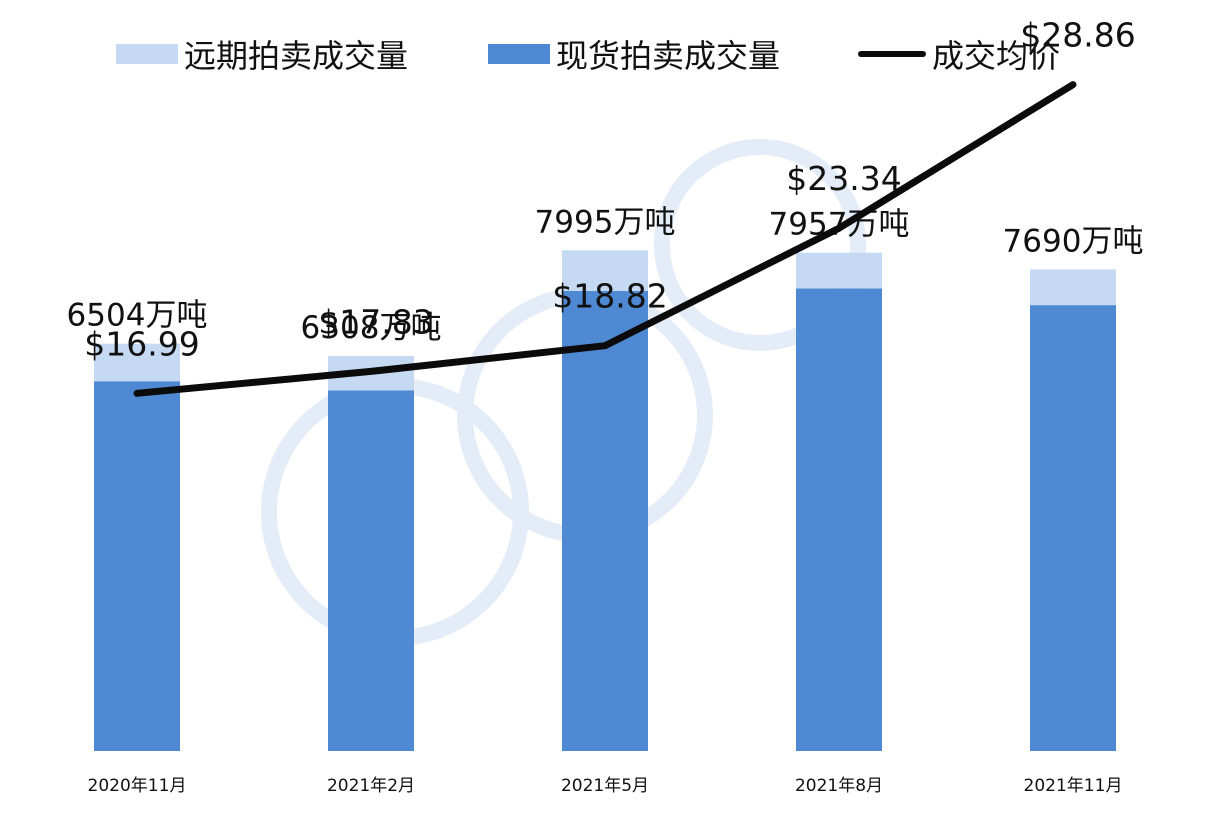 This screenshot has height=824, width=1210. Describe the element at coordinates (1077, 35) in the screenshot. I see `price-data-label: $28.86` at that location.